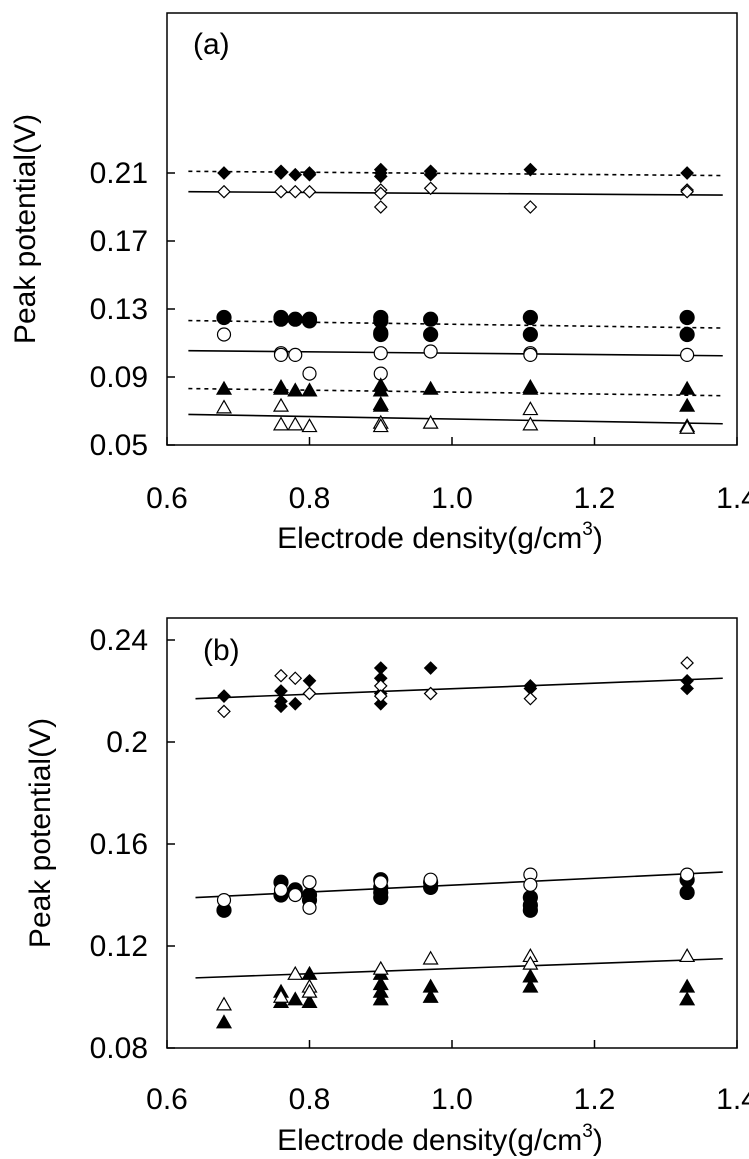  I want to click on x-tick-label-b: 1.2, so click(595, 1099).